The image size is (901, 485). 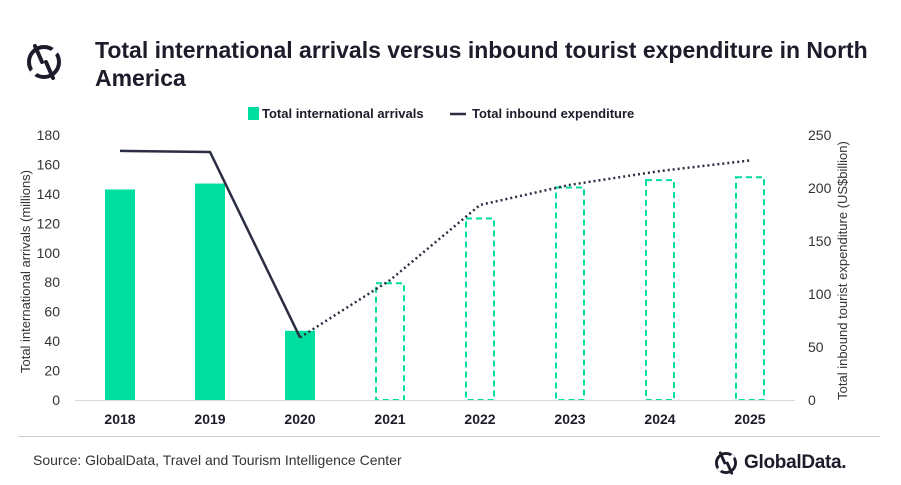 What do you see at coordinates (119, 419) in the screenshot?
I see `x-tick-label: 2018` at bounding box center [119, 419].